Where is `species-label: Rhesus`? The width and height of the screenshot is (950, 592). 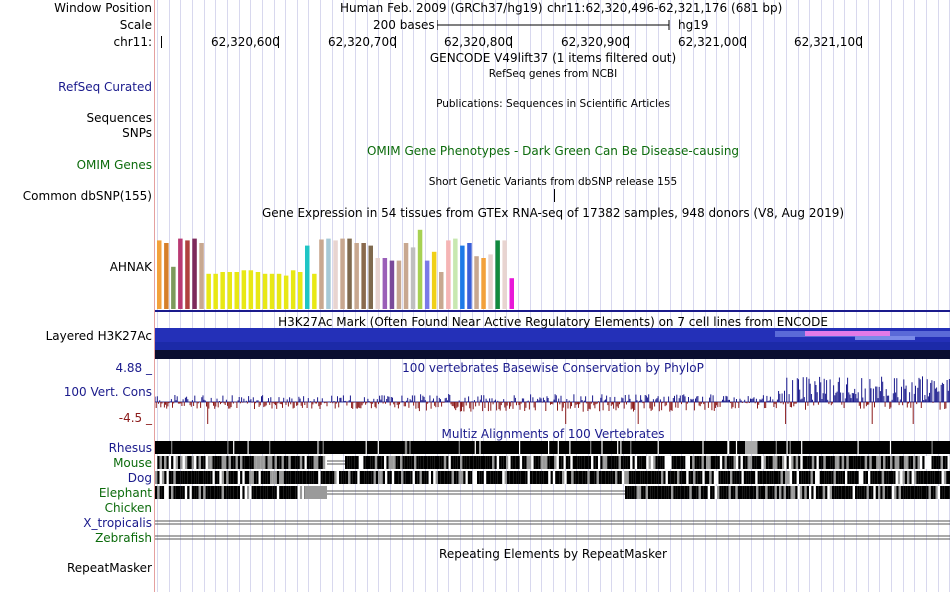
species-label: Rhesus is located at coordinates (130, 448).